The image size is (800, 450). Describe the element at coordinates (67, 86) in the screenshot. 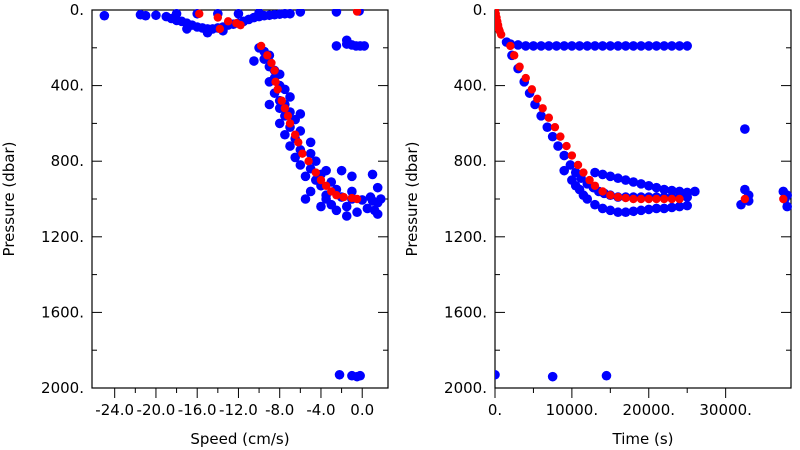

I see `y-tick-label: 400.` at that location.